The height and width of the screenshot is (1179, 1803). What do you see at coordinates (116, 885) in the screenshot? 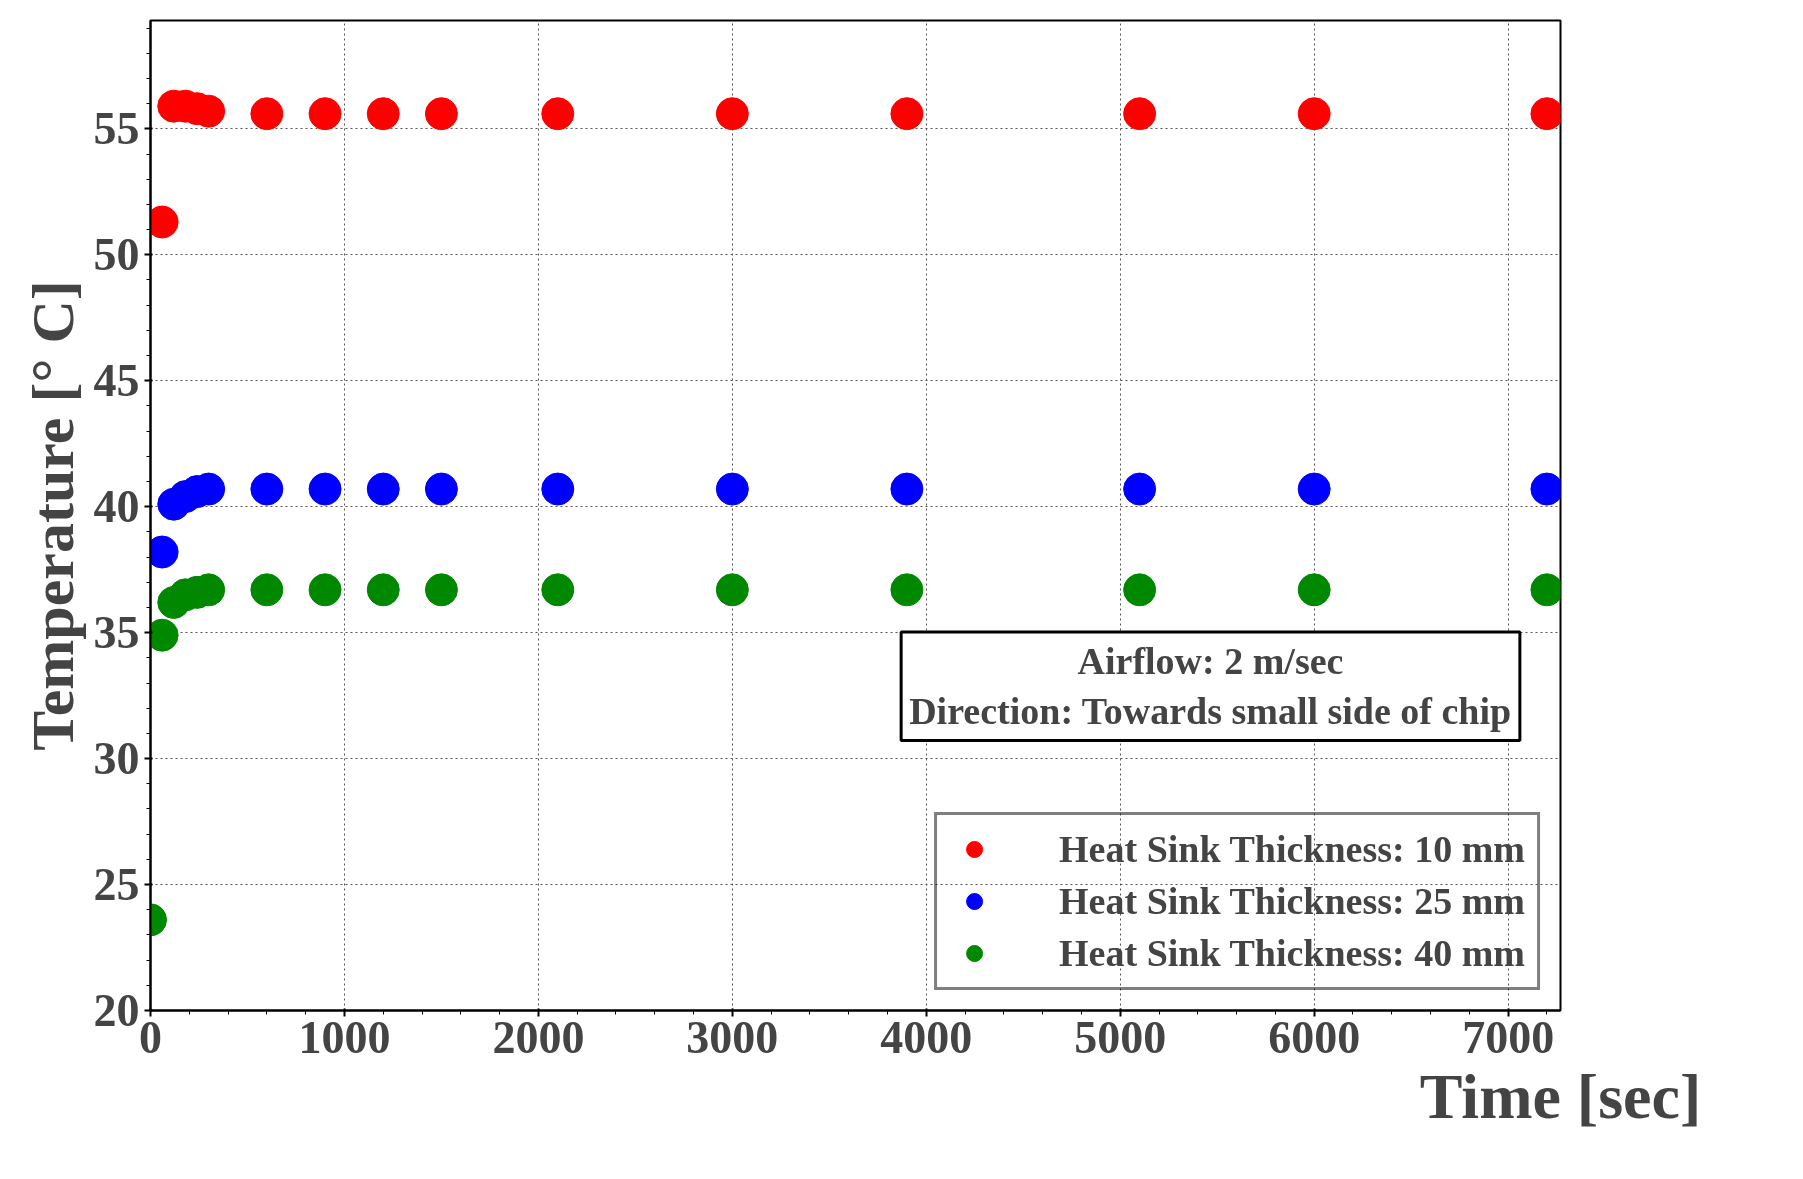
I see `y-tick-label: 25` at bounding box center [116, 885].